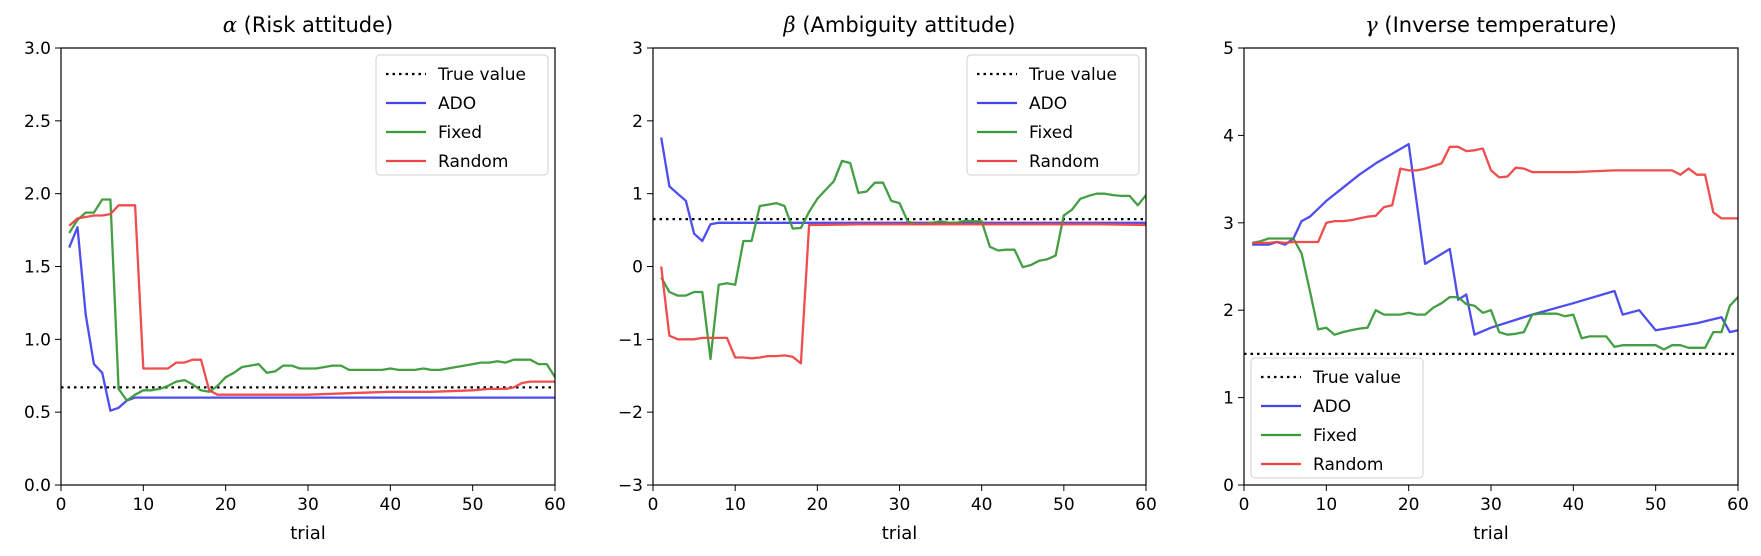  Describe the element at coordinates (1228, 136) in the screenshot. I see `y-tick-label: 4` at that location.